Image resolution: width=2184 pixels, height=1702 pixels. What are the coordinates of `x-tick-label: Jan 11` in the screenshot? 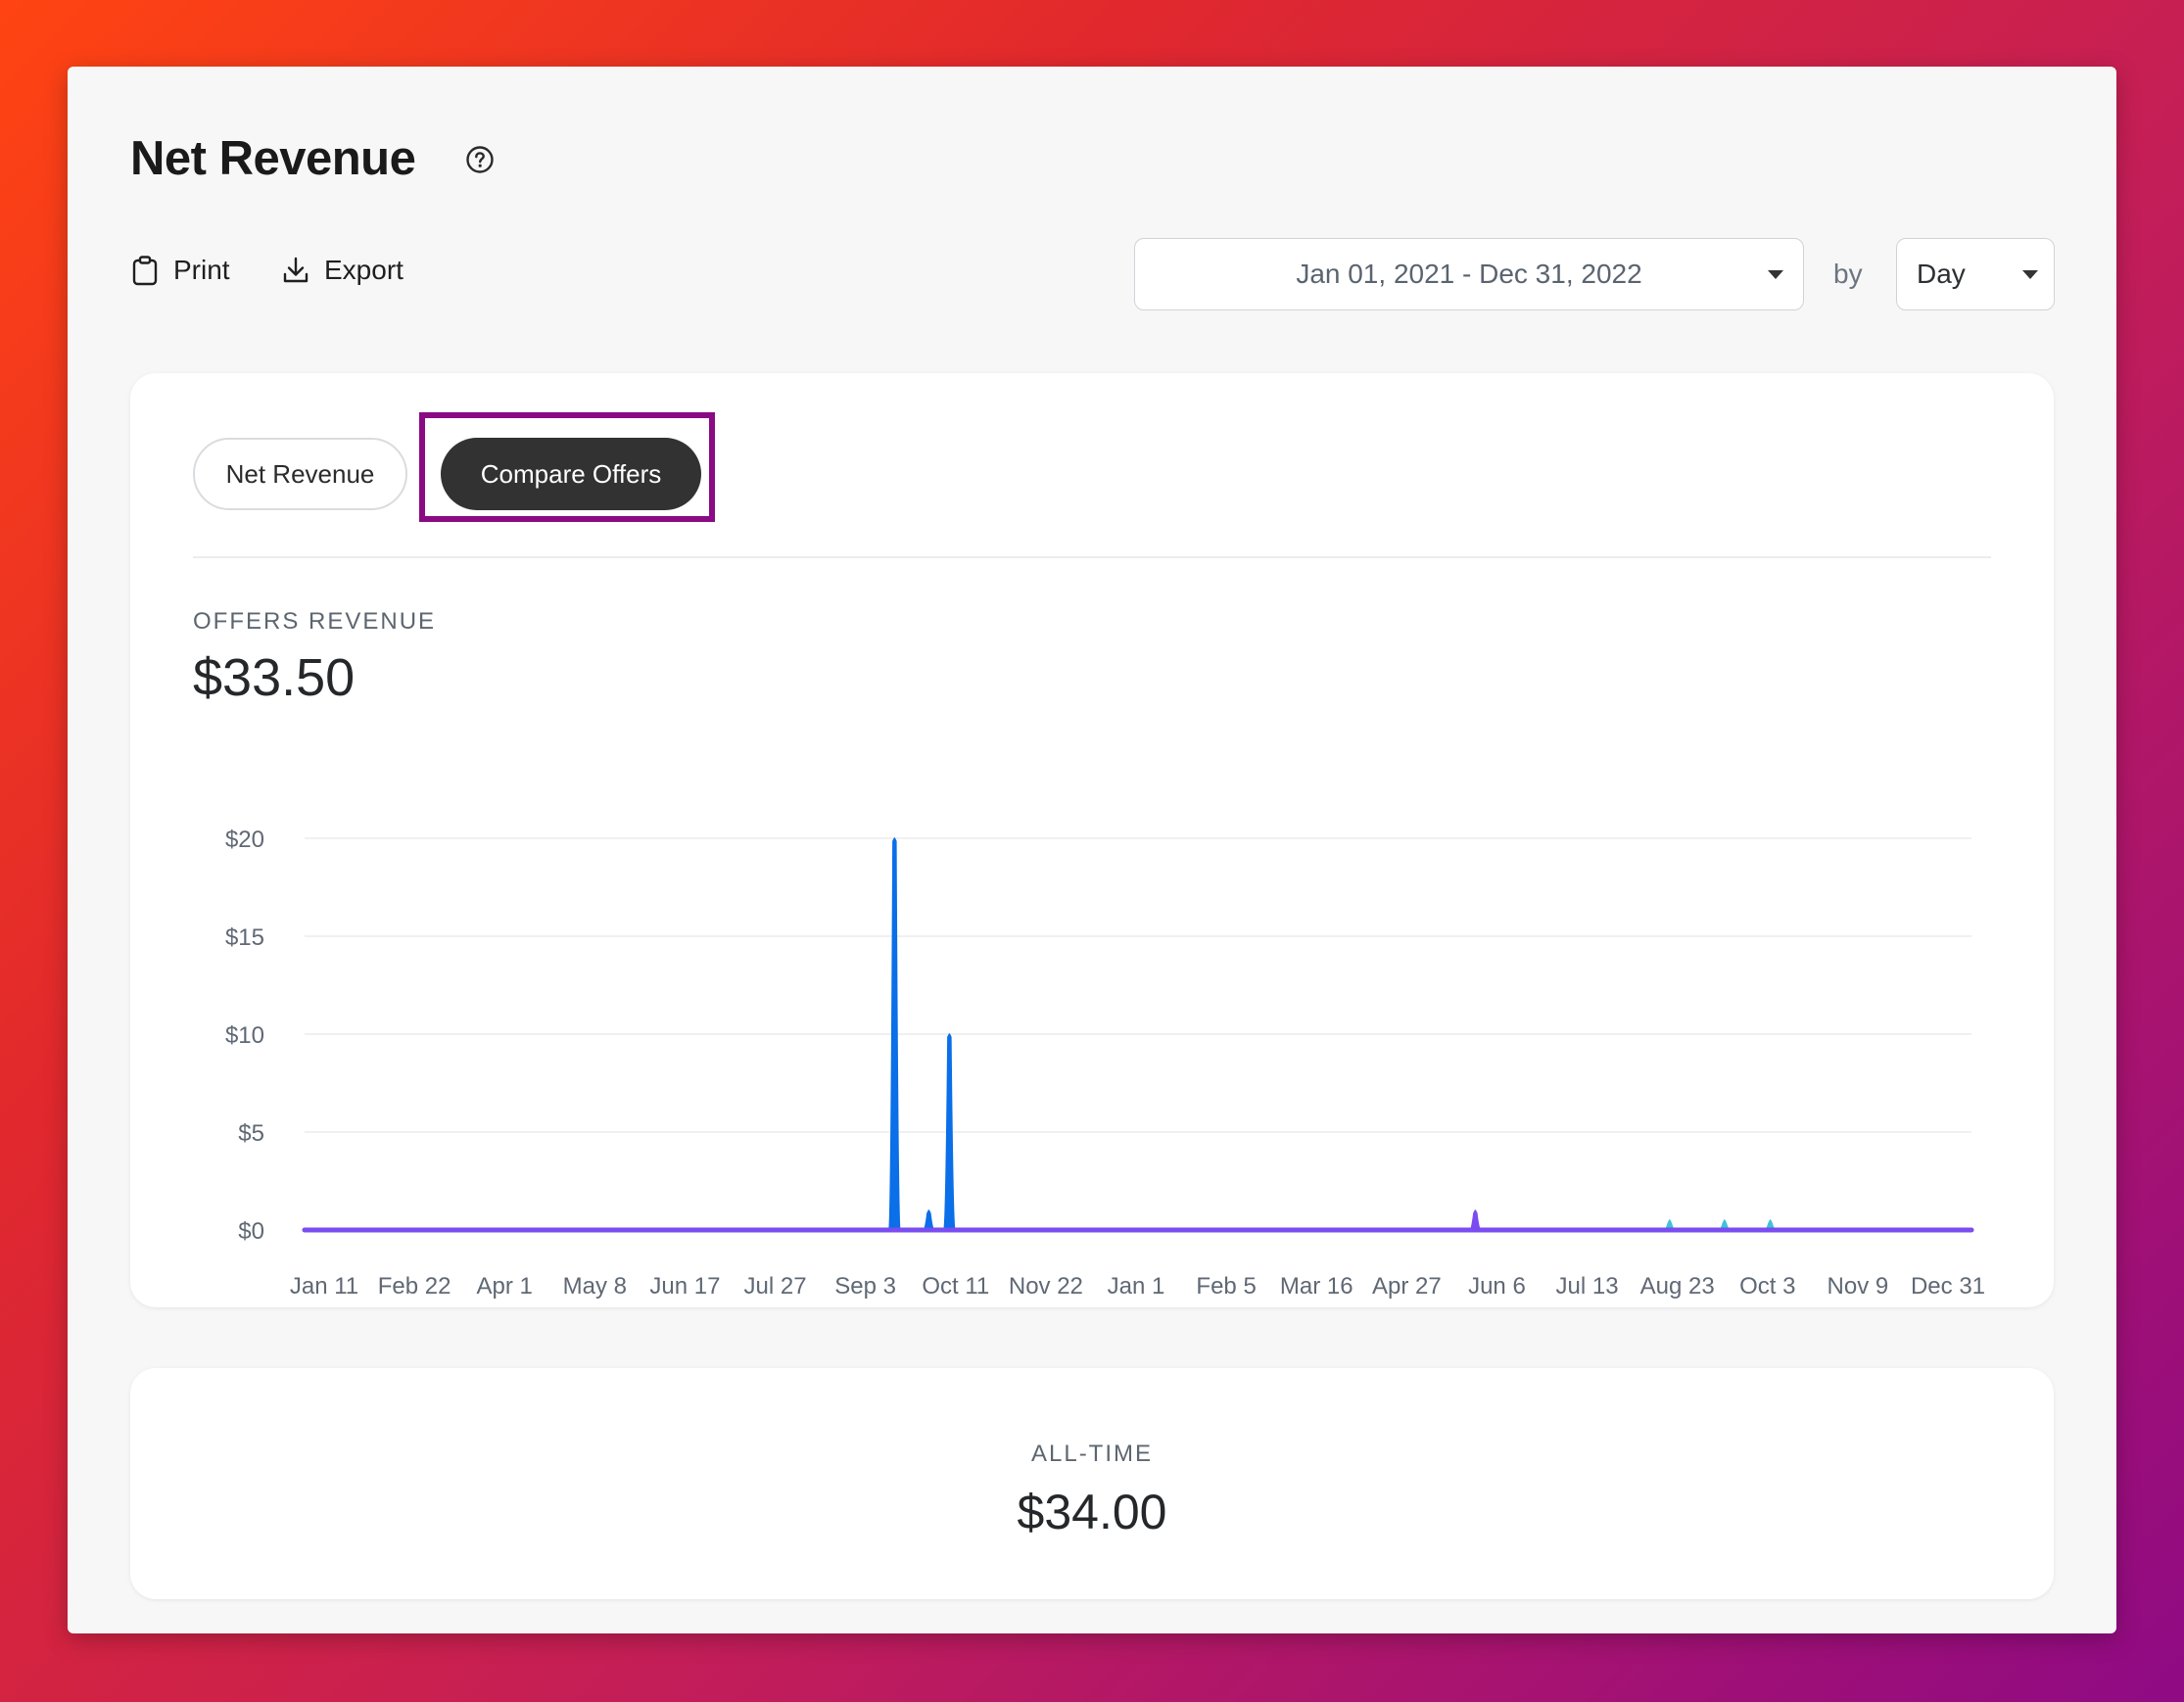 It's located at (324, 1286).